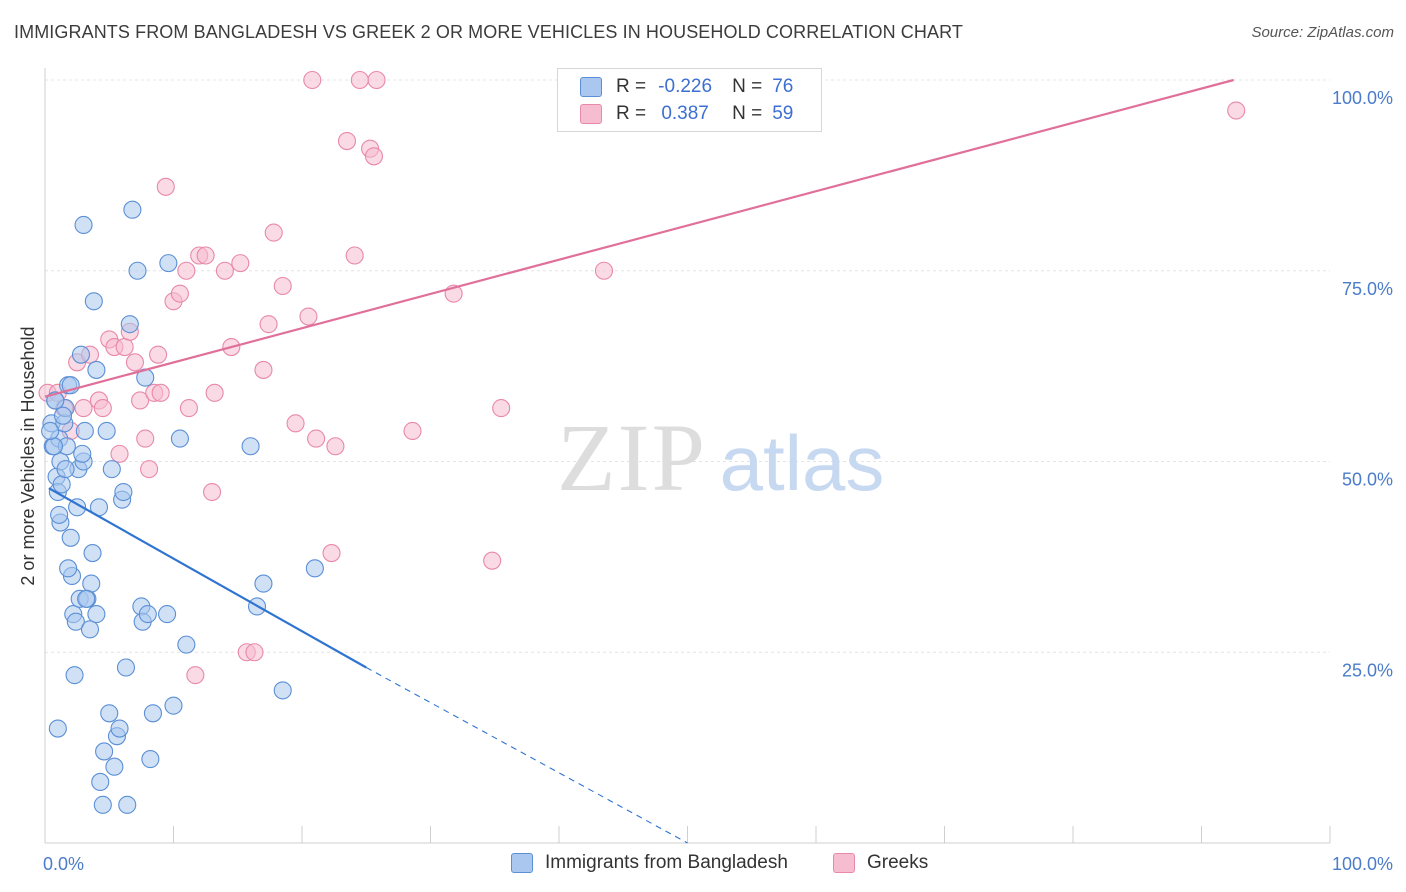 This screenshot has width=1406, height=892. Describe the element at coordinates (63, 864) in the screenshot. I see `x-tick-label: 0.0%` at that location.